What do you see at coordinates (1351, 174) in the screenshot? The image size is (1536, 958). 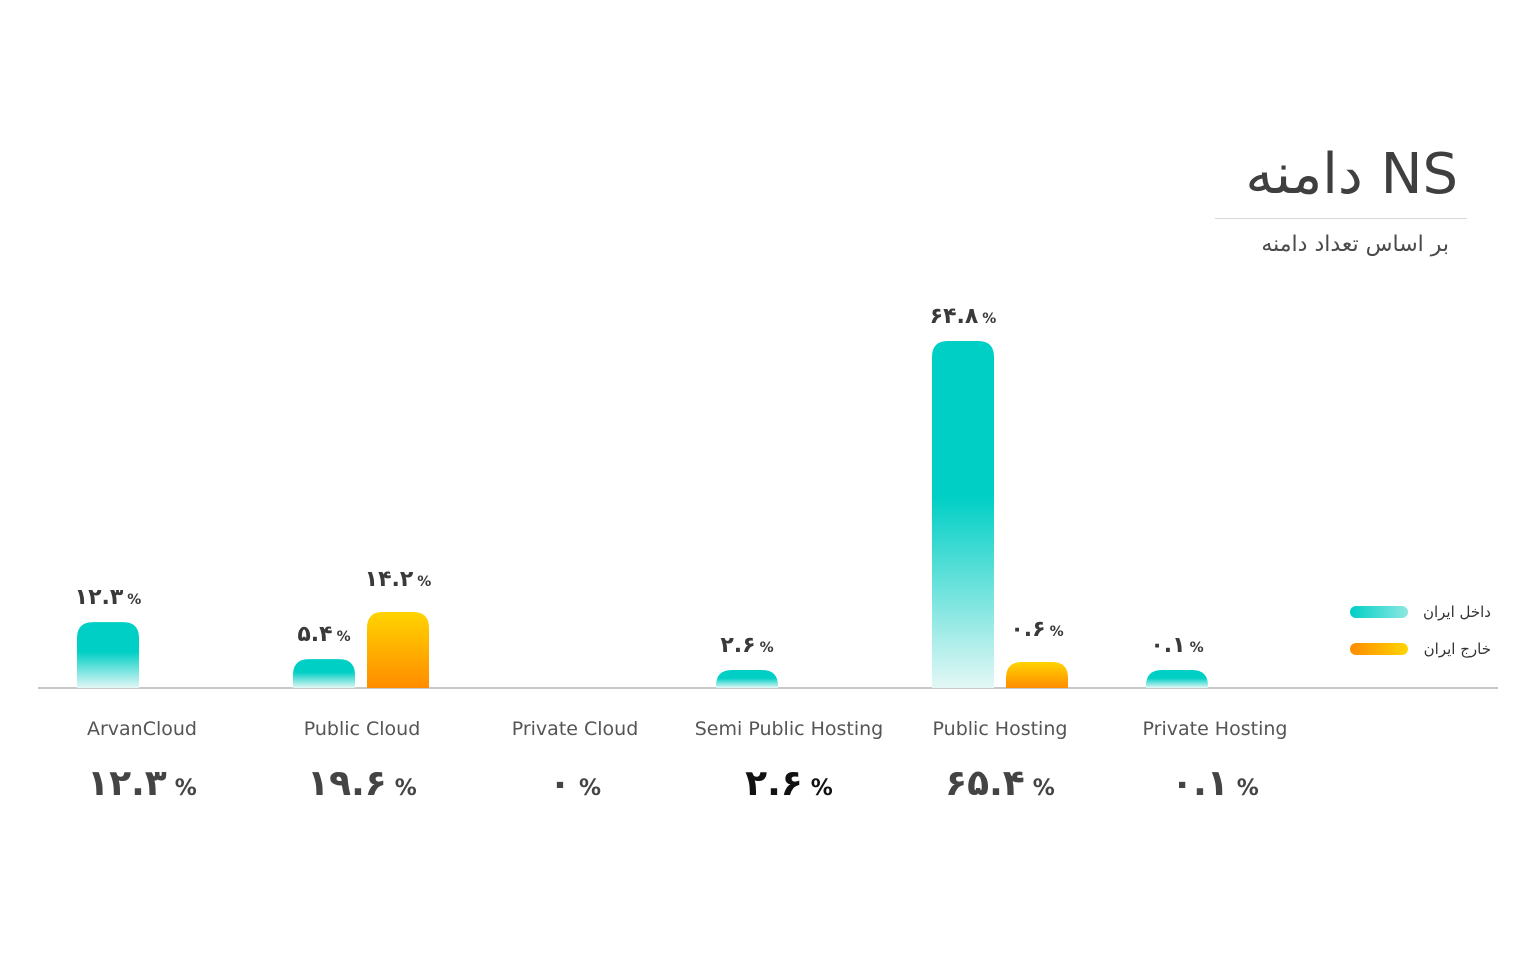 I see `chart-title: NS دامنه` at bounding box center [1351, 174].